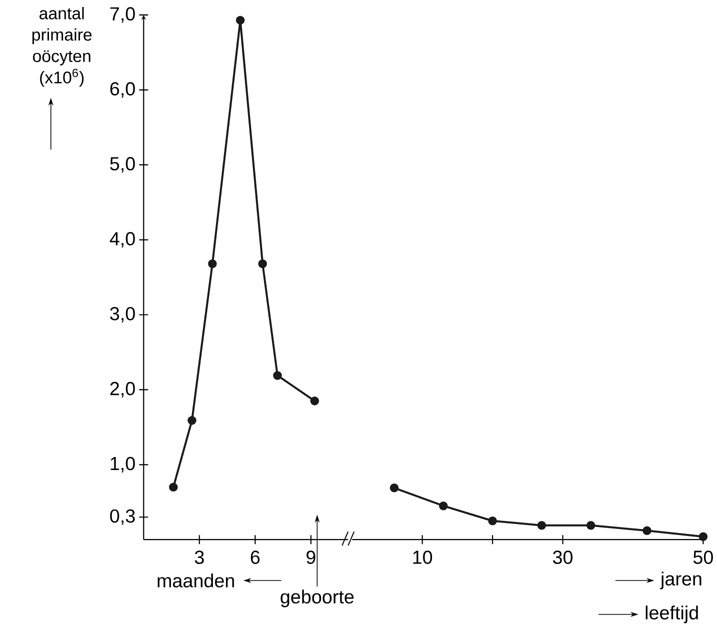  I want to click on x-tick-label: 6, so click(255, 557).